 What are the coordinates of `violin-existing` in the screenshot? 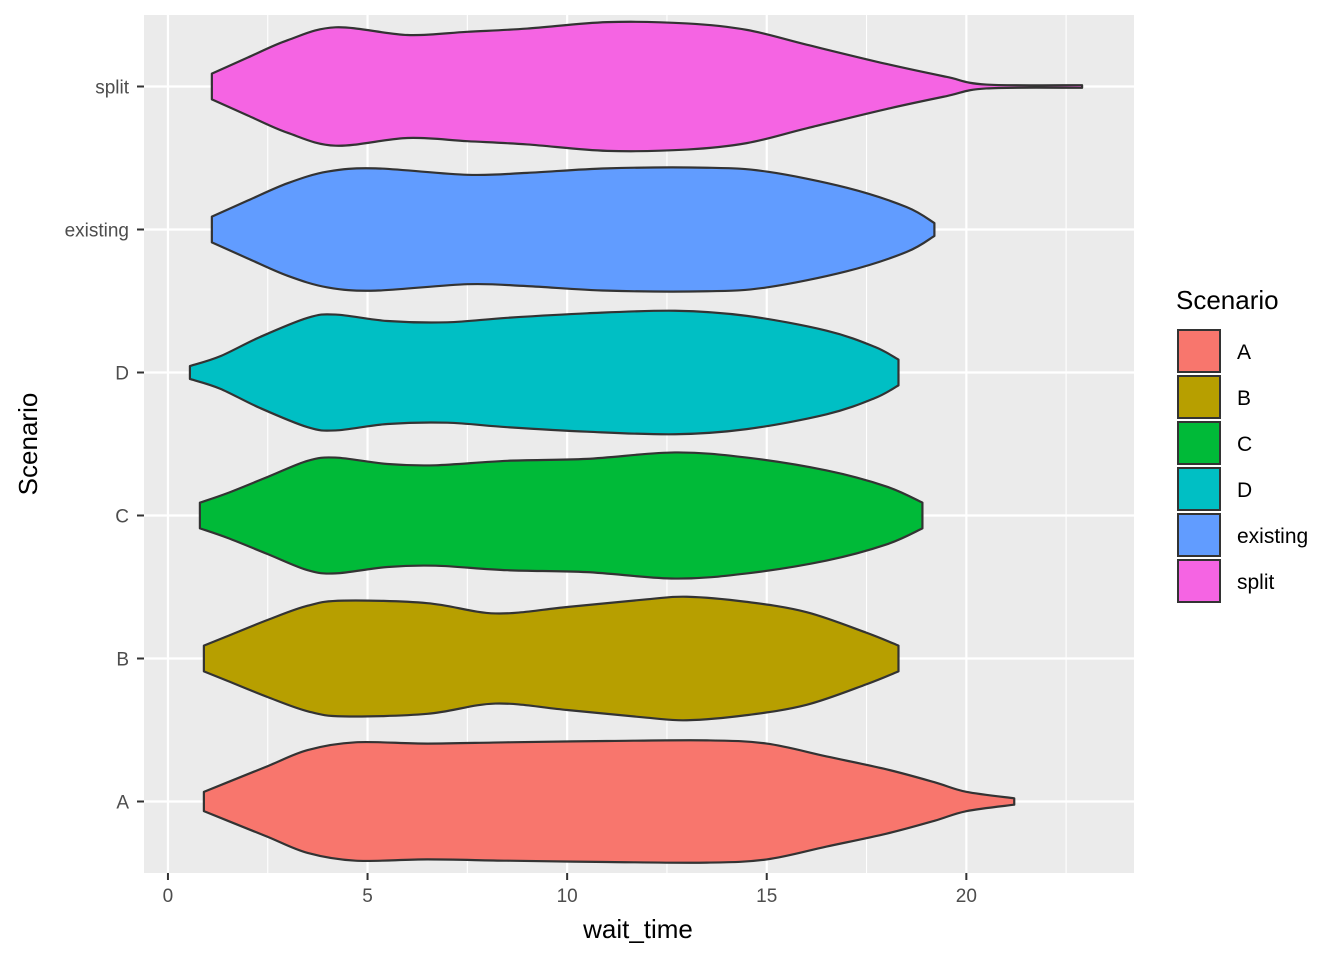 It's located at (573, 229).